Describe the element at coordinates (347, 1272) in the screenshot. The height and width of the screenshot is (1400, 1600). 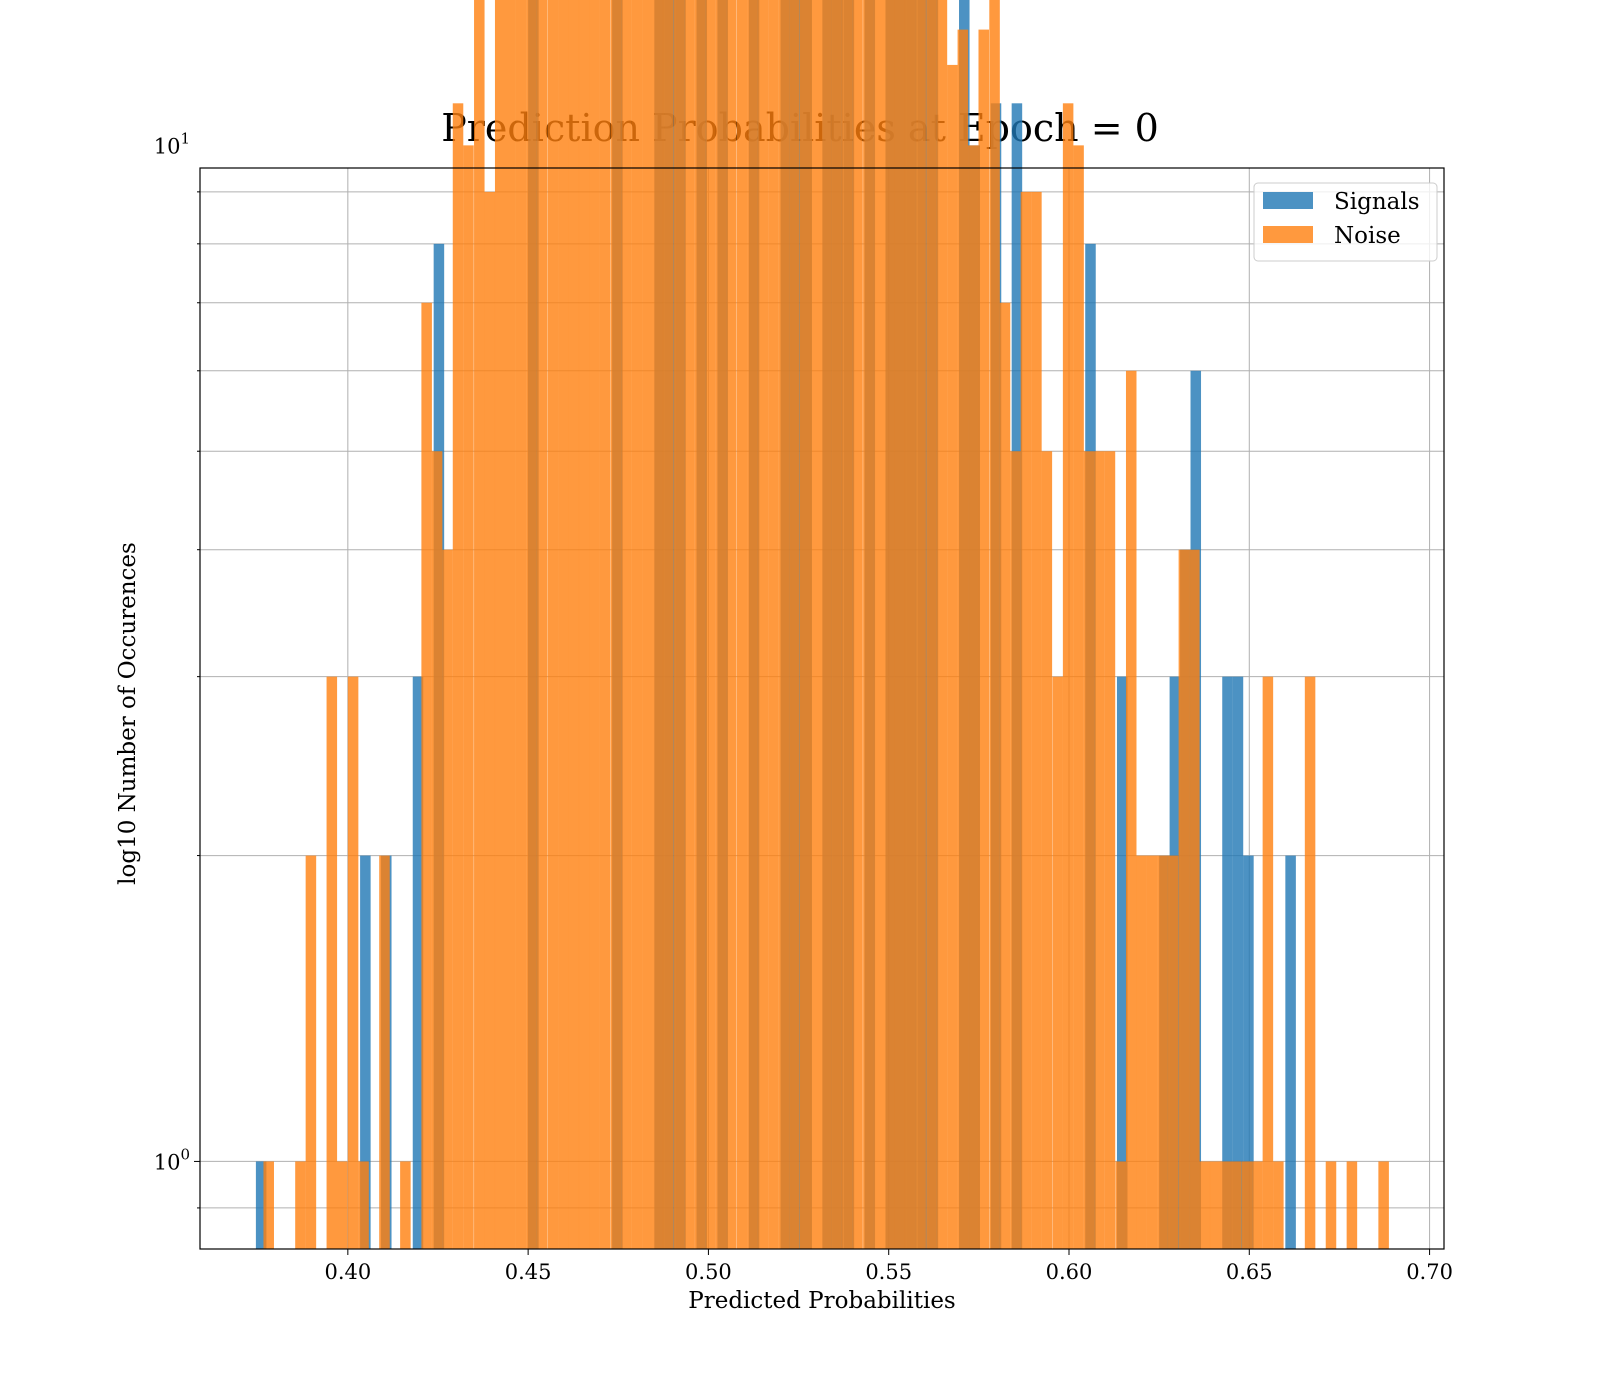
I see `x-tick-label: 0.40` at that location.